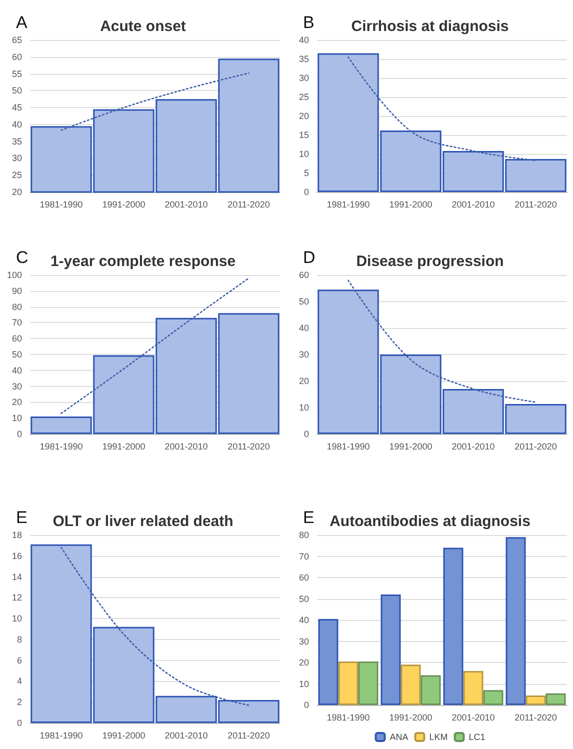  I want to click on chart-title: Cirrhosis at diagnosis, so click(430, 26).